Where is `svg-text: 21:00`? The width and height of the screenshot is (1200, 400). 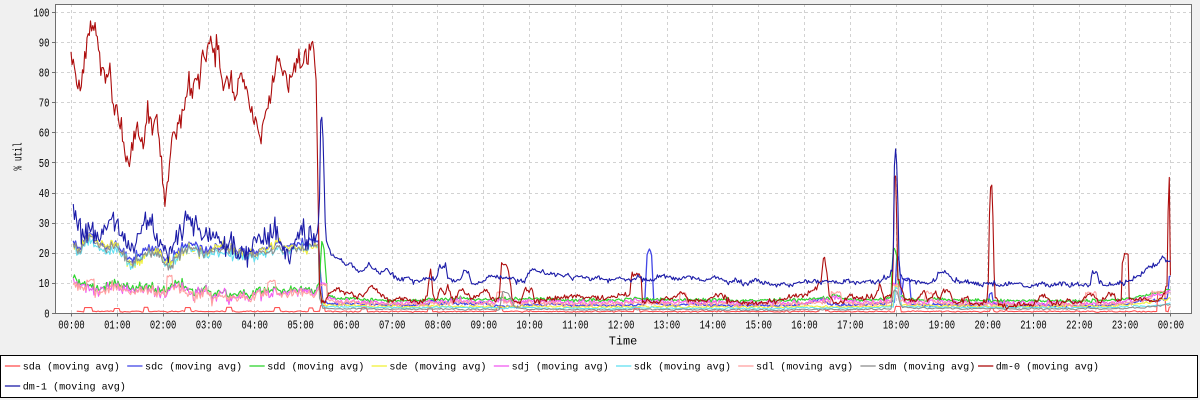
svg-text: 21:00 is located at coordinates (1033, 326).